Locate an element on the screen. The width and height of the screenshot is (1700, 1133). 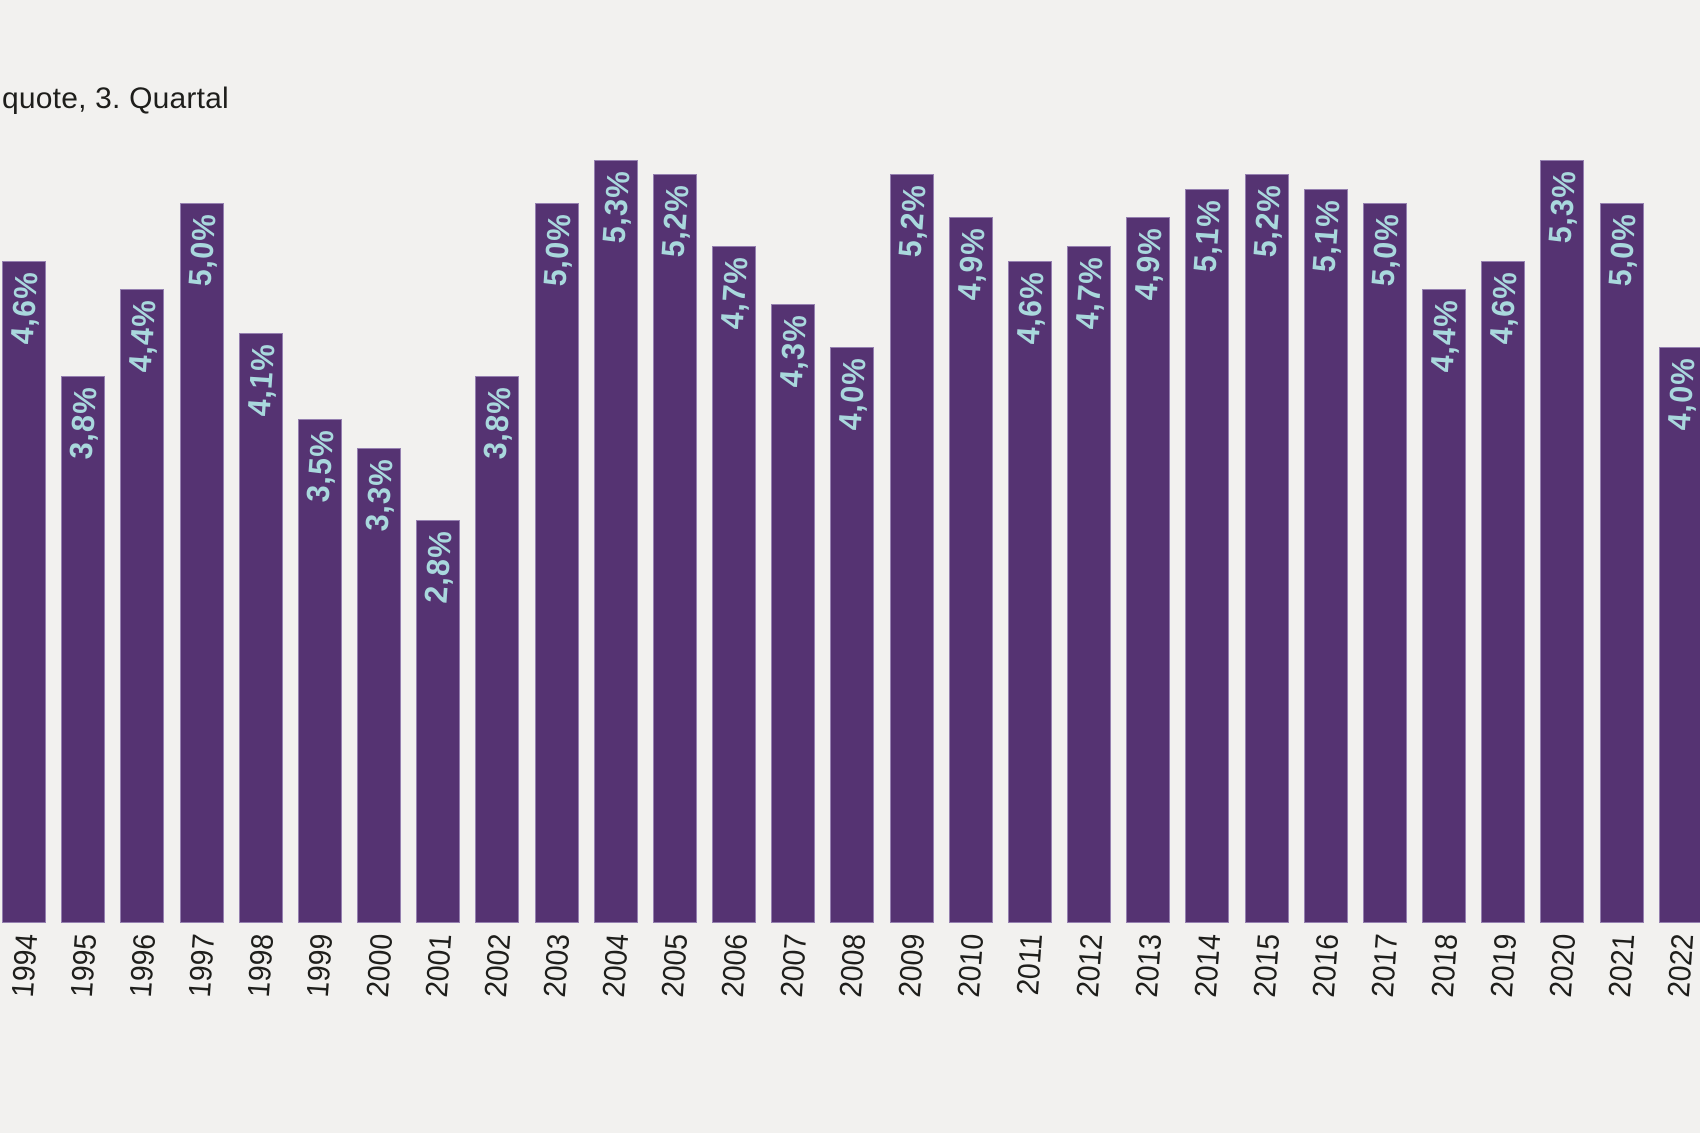
bar-2005: 5,2% is located at coordinates (674, 548).